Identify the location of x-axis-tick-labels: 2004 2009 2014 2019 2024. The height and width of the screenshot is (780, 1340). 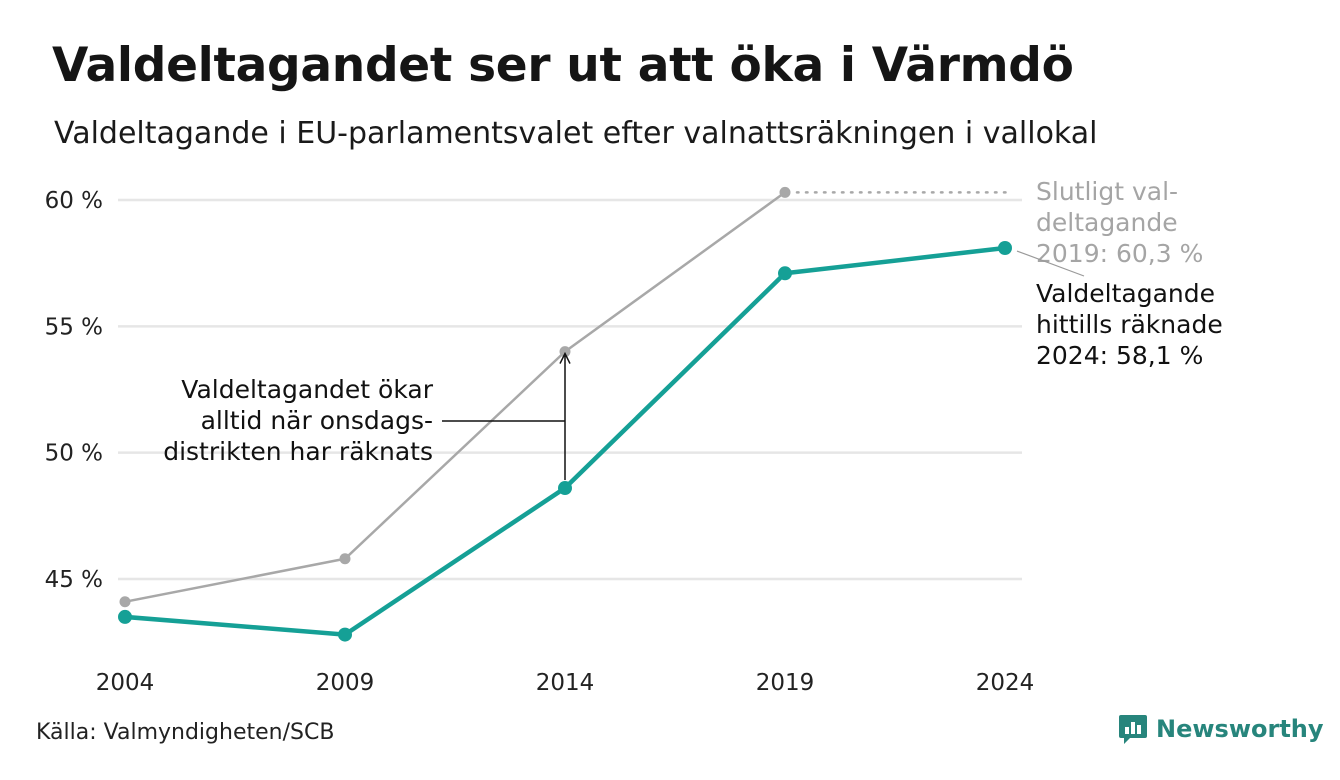
(565, 683).